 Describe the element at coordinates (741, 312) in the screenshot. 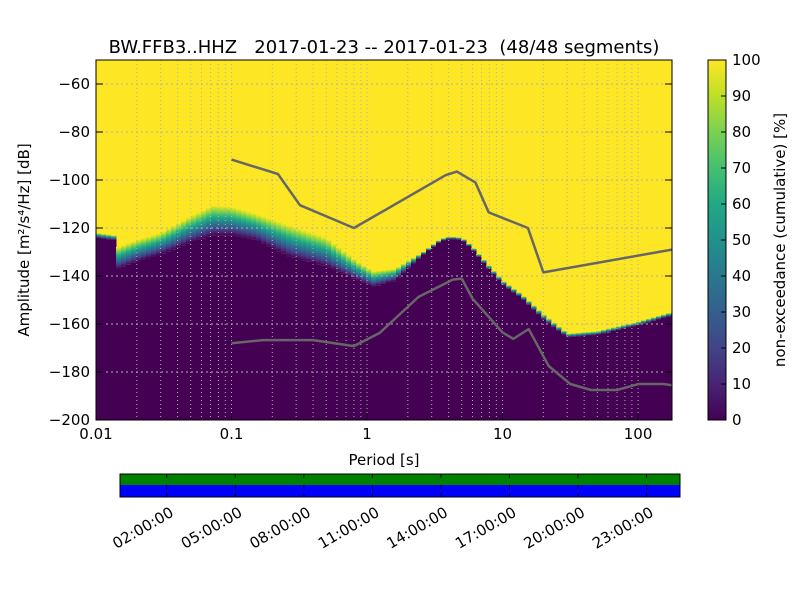

I see `colorbar-tick-label: 30` at that location.